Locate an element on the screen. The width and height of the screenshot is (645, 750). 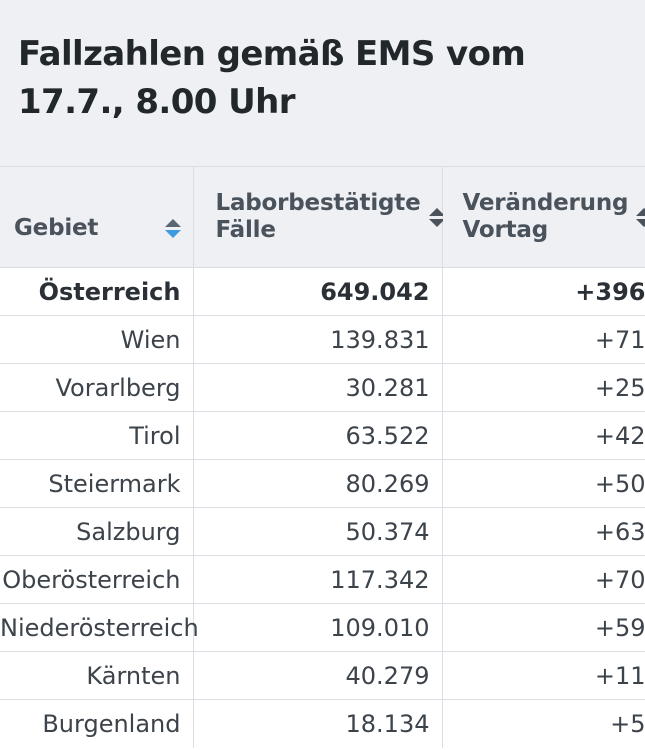
table-row: Kärnten 40.279 +11 is located at coordinates (322, 675).